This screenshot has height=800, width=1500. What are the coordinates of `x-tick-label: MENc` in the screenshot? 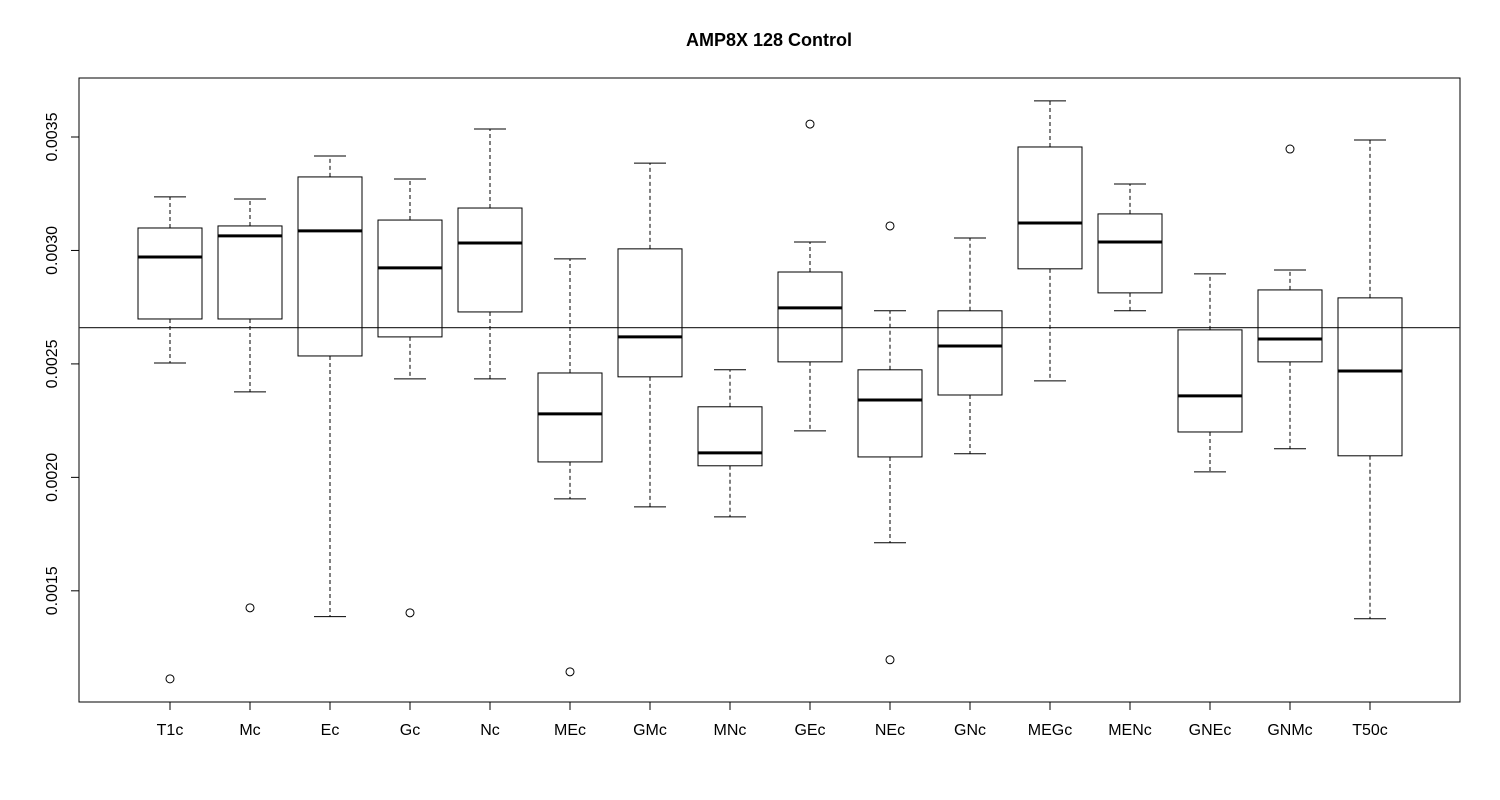 It's located at (1130, 730).